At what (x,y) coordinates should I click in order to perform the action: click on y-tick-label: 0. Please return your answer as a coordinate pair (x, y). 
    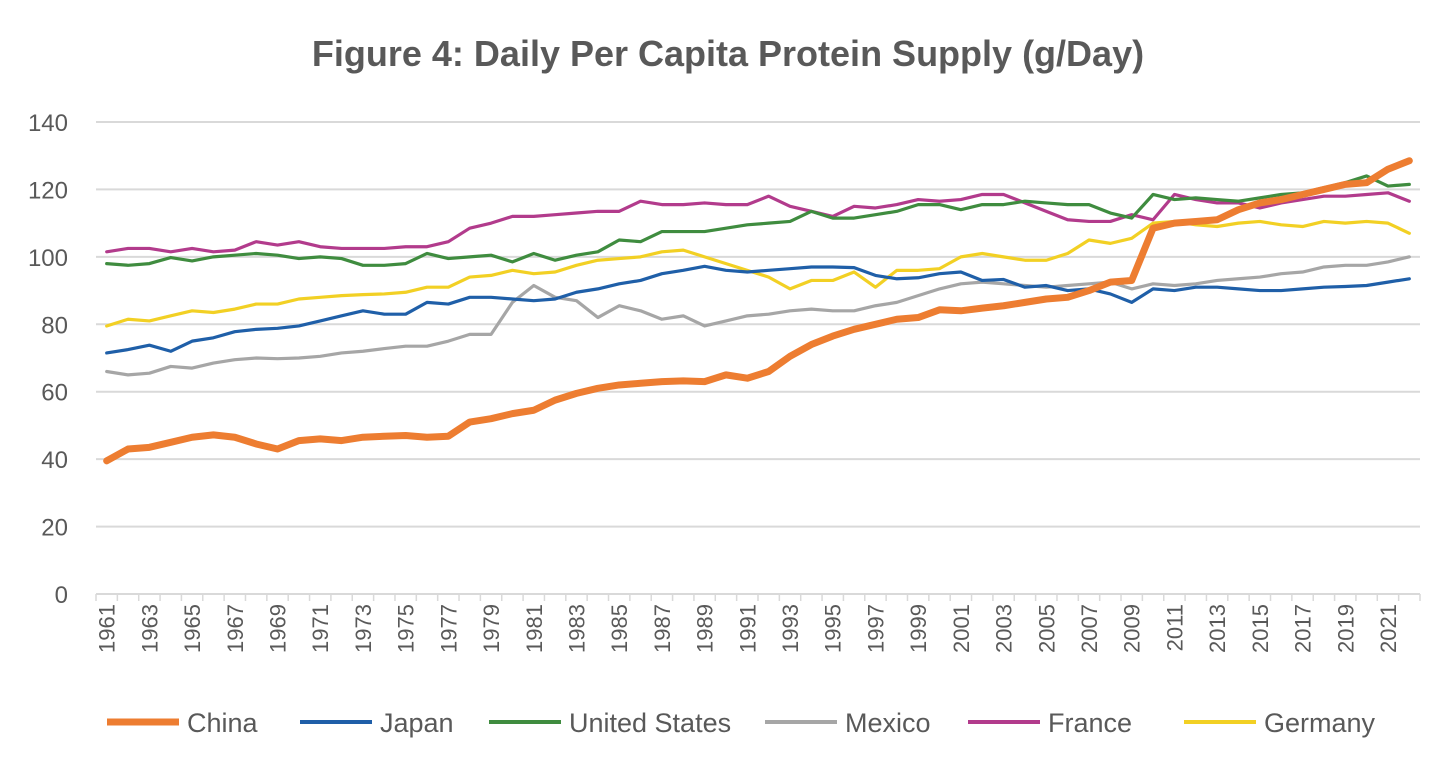
    Looking at the image, I should click on (61, 595).